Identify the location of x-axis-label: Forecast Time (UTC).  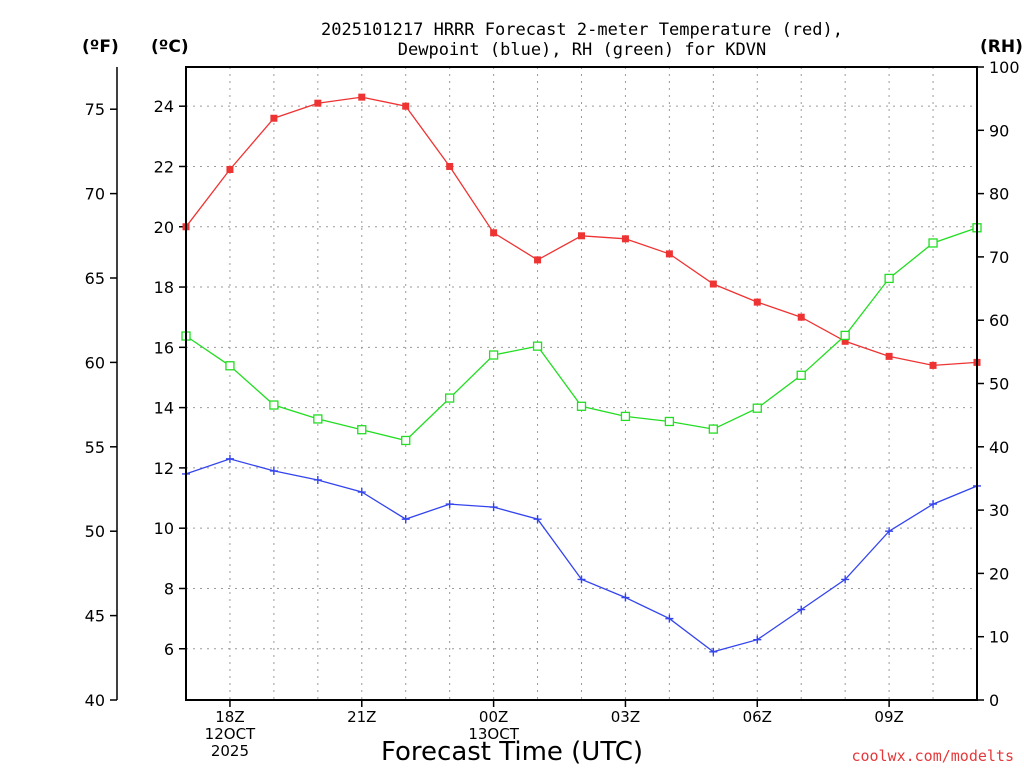
(512, 752).